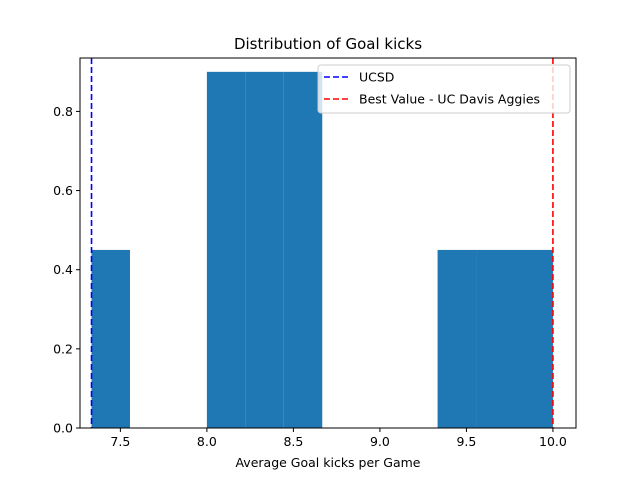  I want to click on x-tick-label: 9.5, so click(466, 441).